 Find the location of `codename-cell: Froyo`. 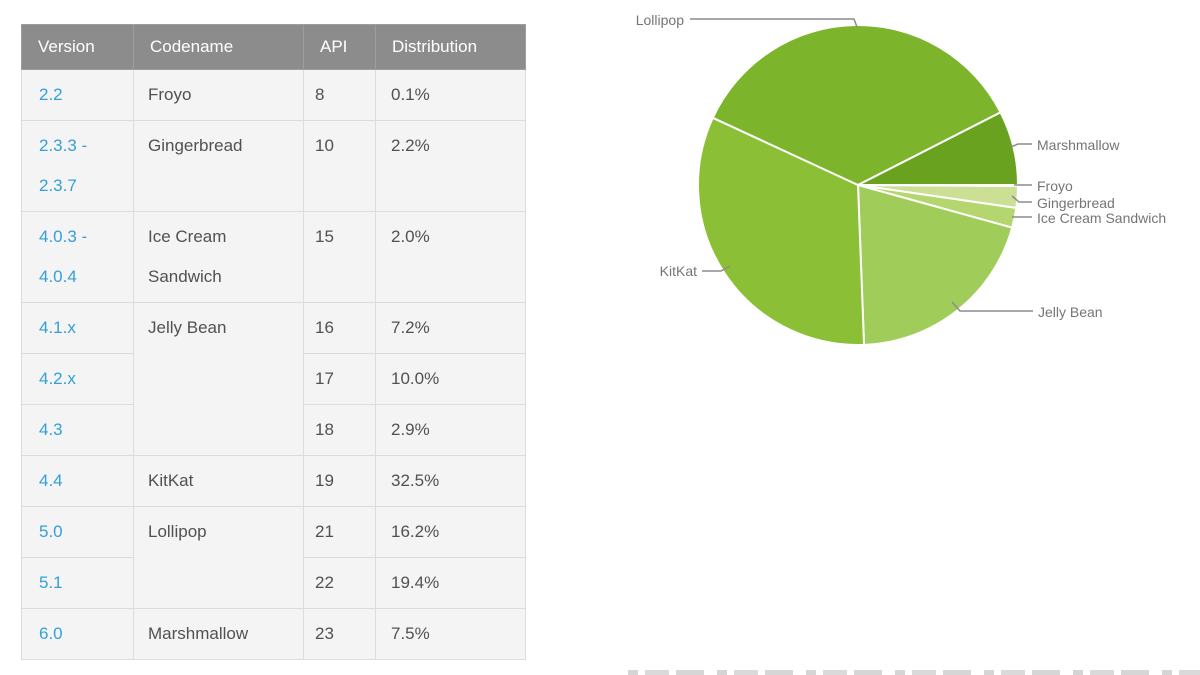

codename-cell: Froyo is located at coordinates (218, 95).